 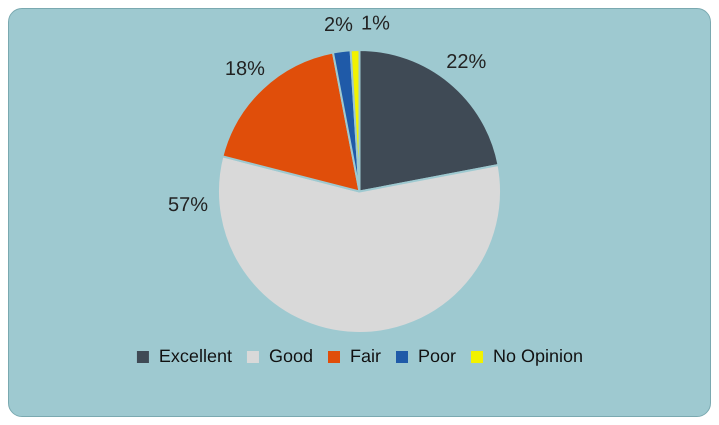 I want to click on data-label: 18%, so click(x=245, y=69).